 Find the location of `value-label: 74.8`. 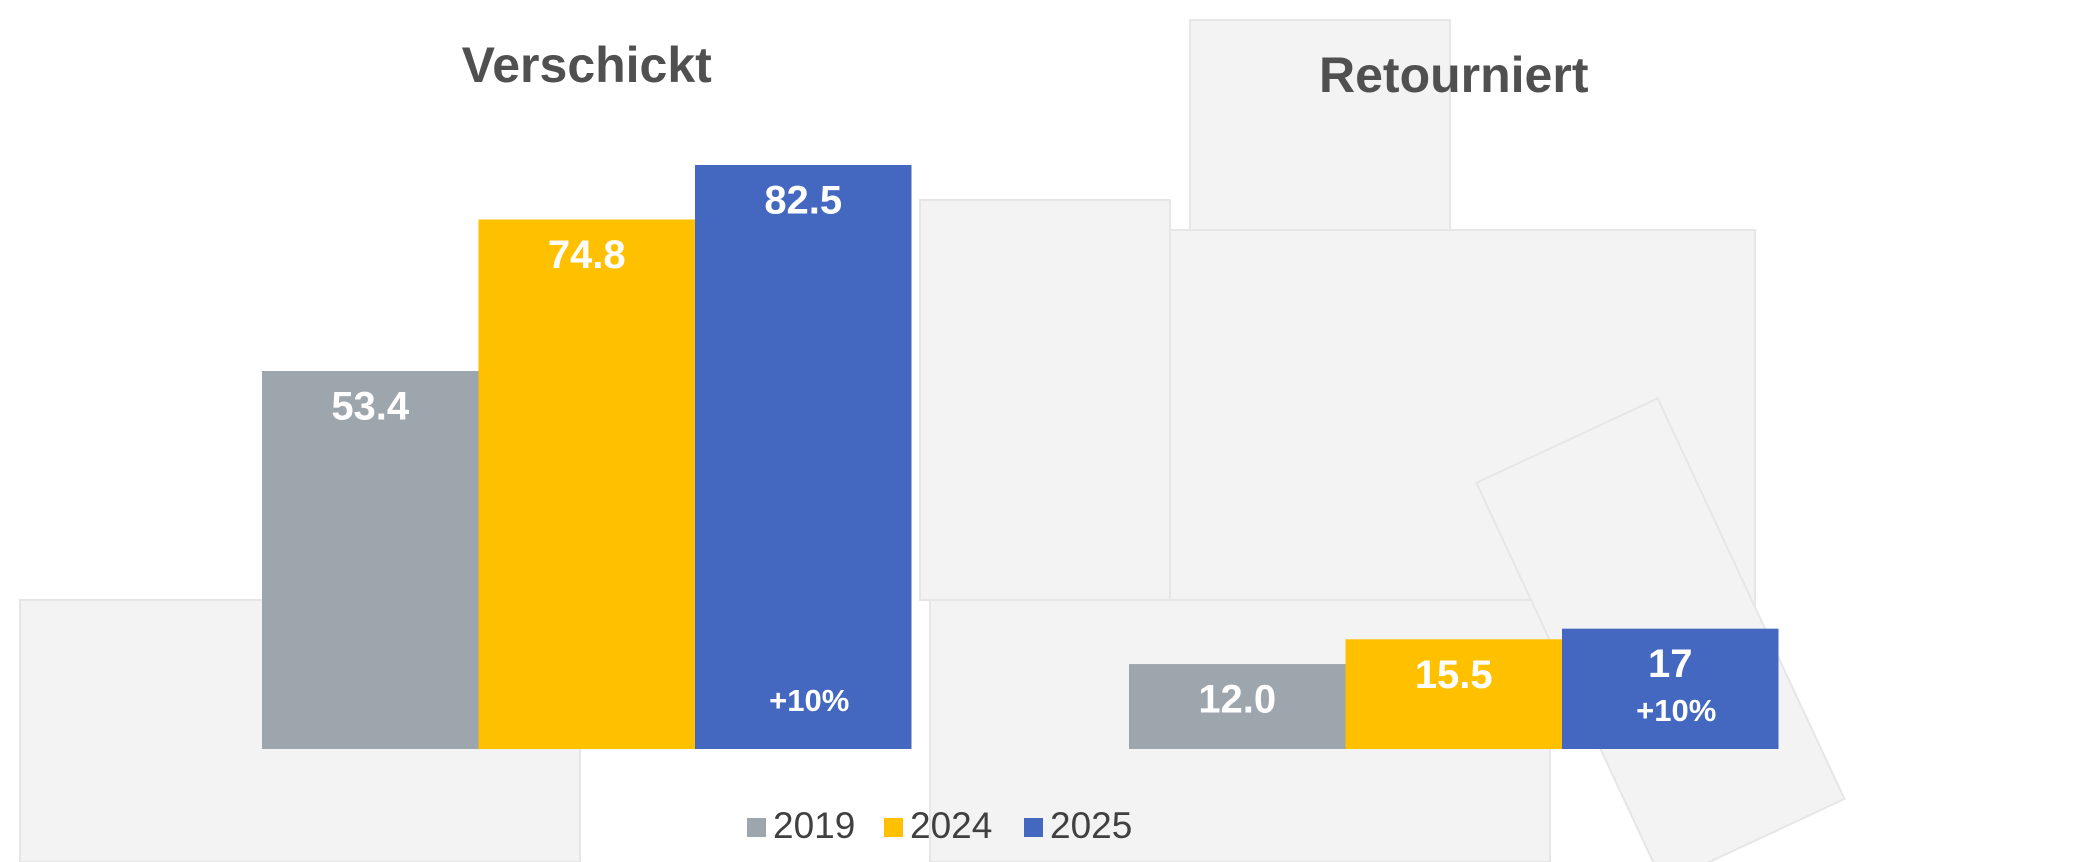

value-label: 74.8 is located at coordinates (587, 255).